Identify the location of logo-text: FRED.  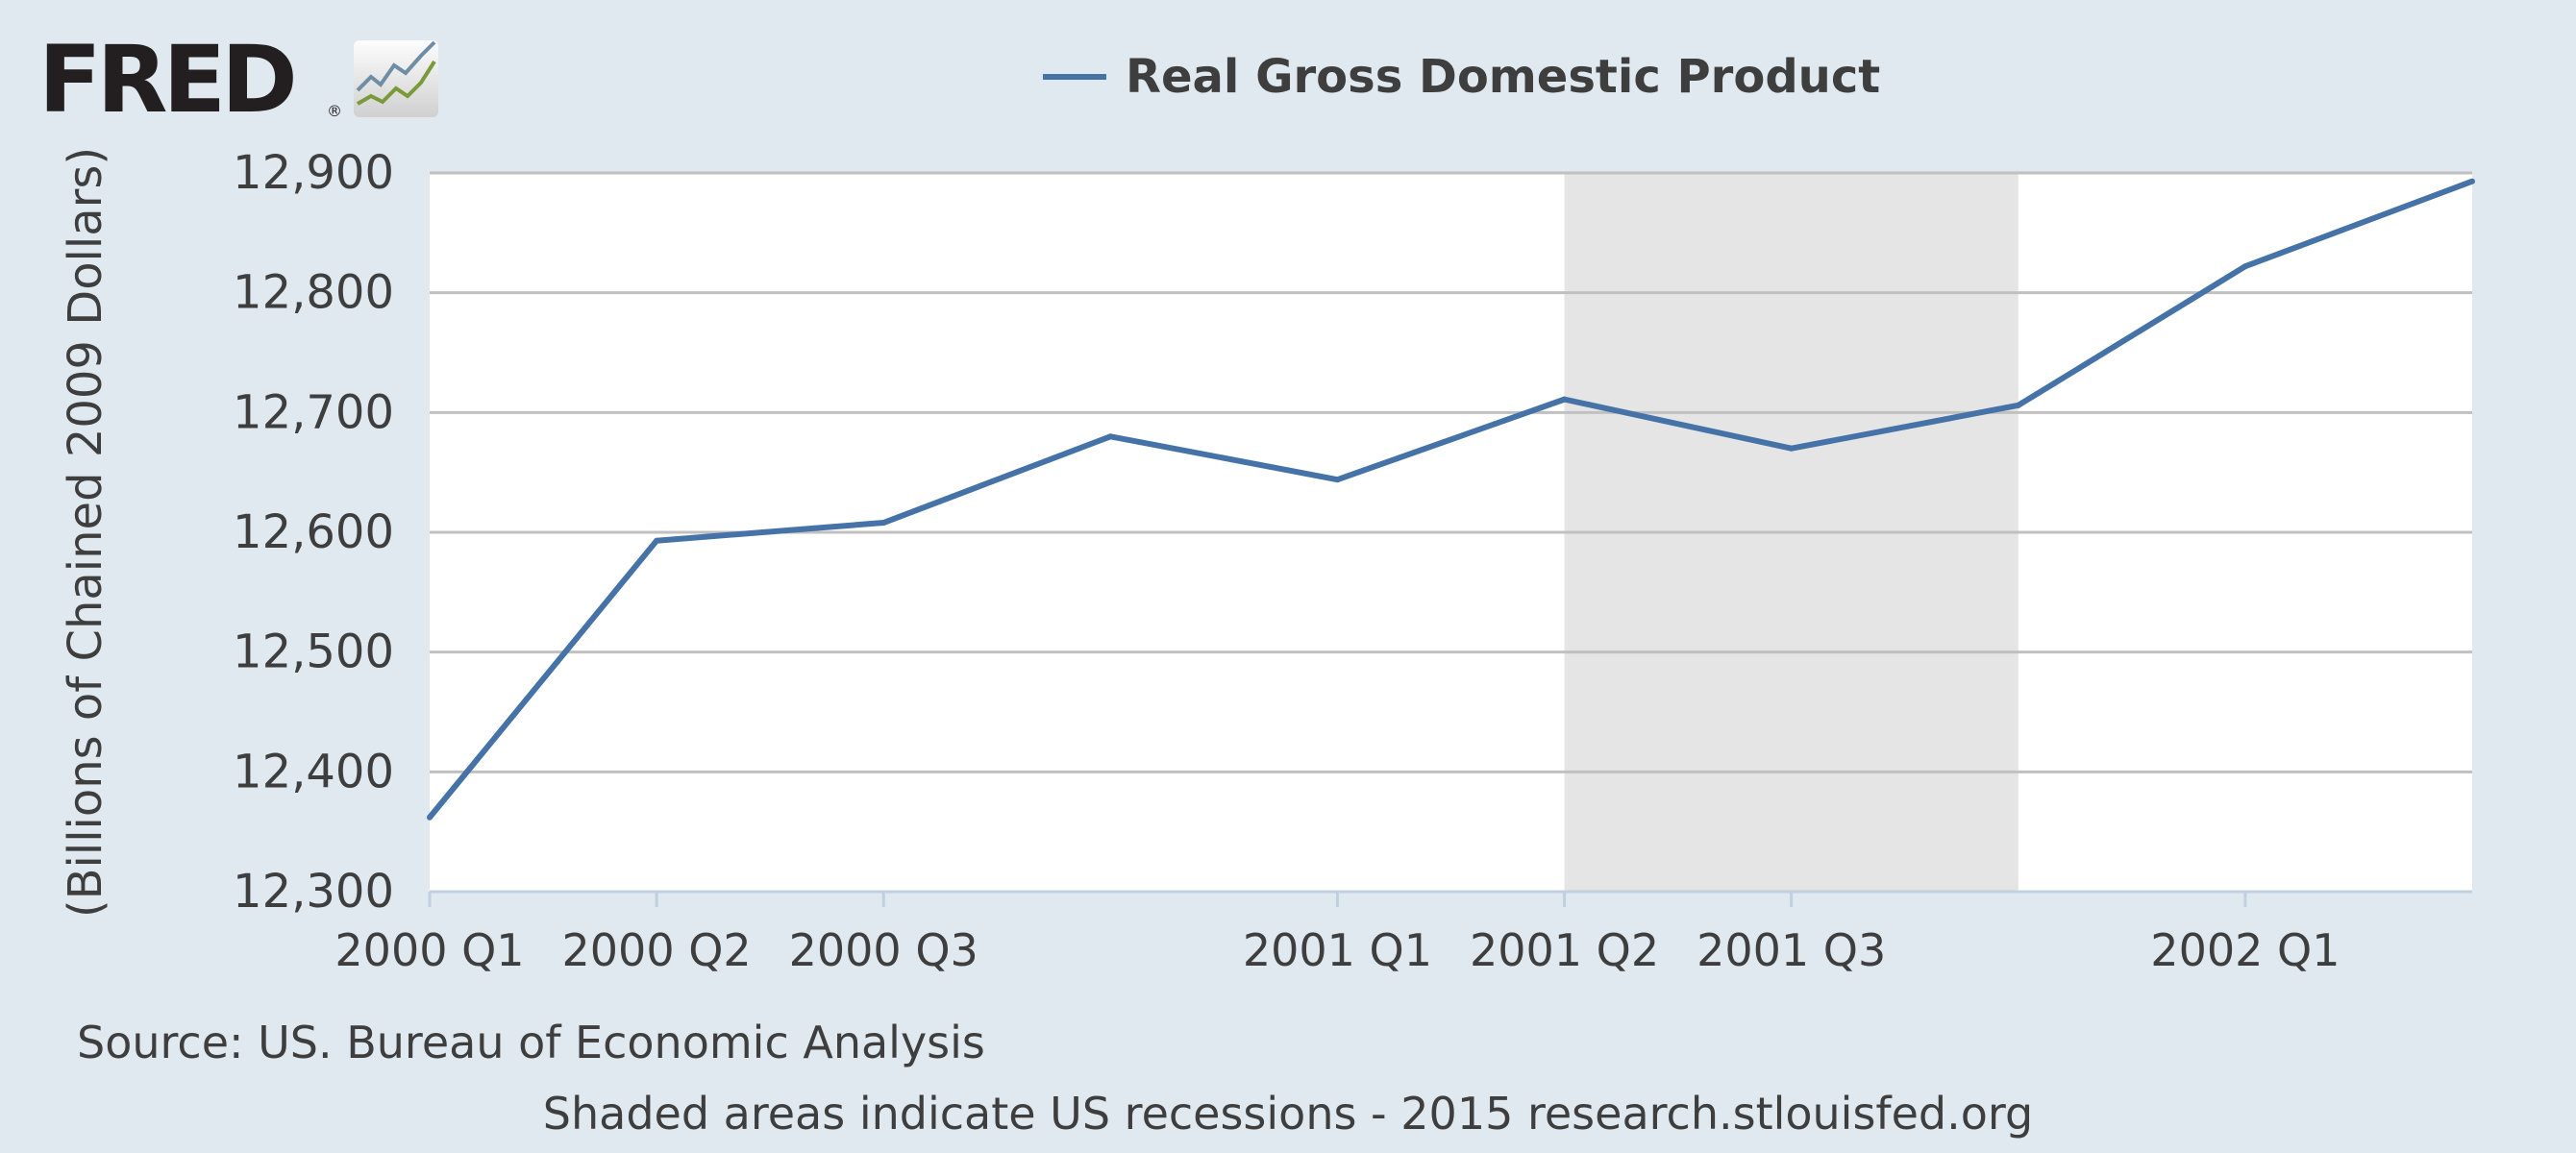
(168, 80).